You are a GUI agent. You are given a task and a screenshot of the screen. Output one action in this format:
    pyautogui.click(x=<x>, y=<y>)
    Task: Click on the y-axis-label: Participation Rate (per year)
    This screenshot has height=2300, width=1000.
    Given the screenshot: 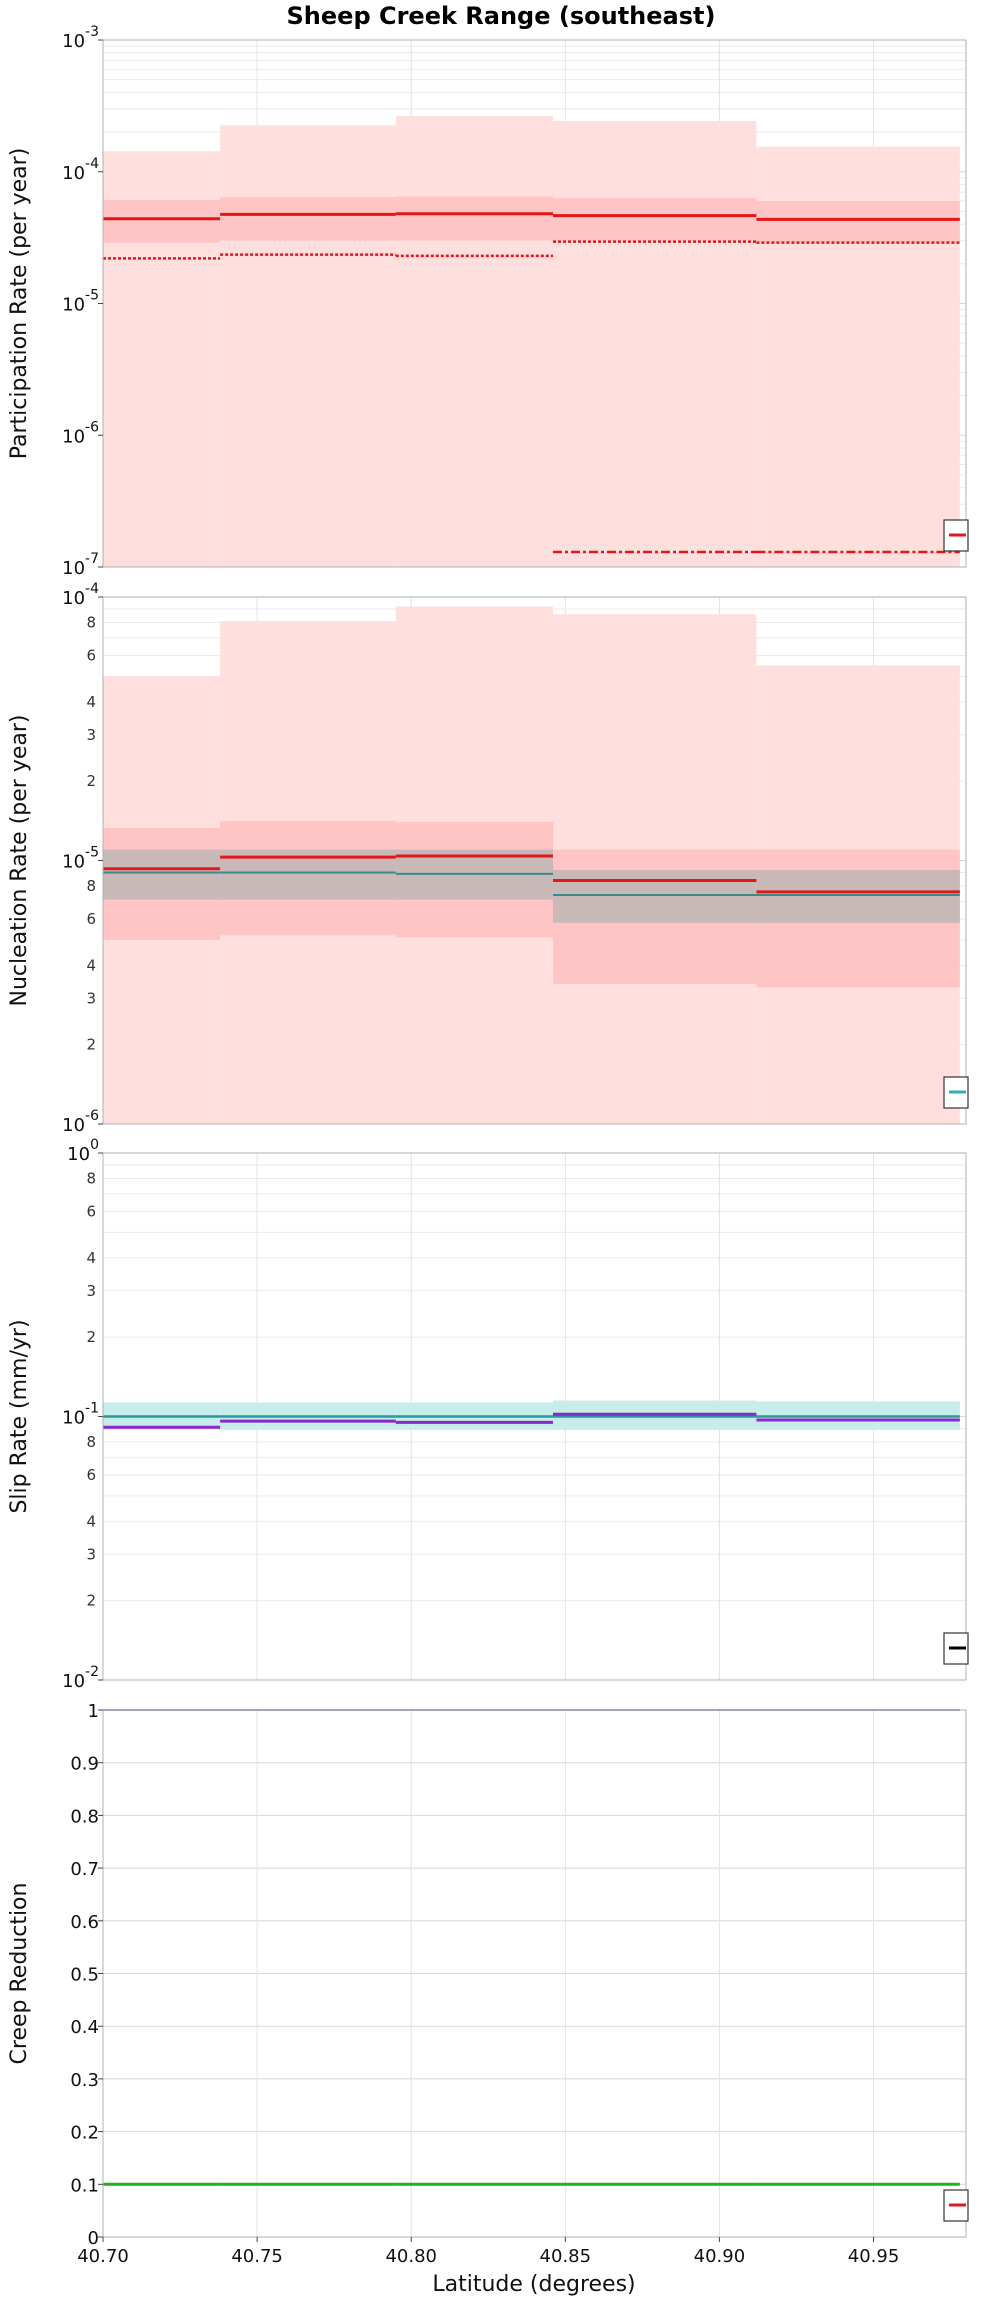 What is the action you would take?
    pyautogui.click(x=19, y=304)
    